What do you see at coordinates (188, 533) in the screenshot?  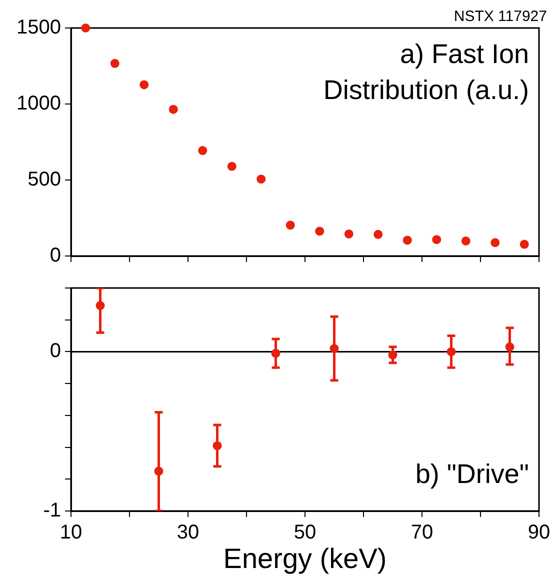 I see `x-tick-label: 30` at bounding box center [188, 533].